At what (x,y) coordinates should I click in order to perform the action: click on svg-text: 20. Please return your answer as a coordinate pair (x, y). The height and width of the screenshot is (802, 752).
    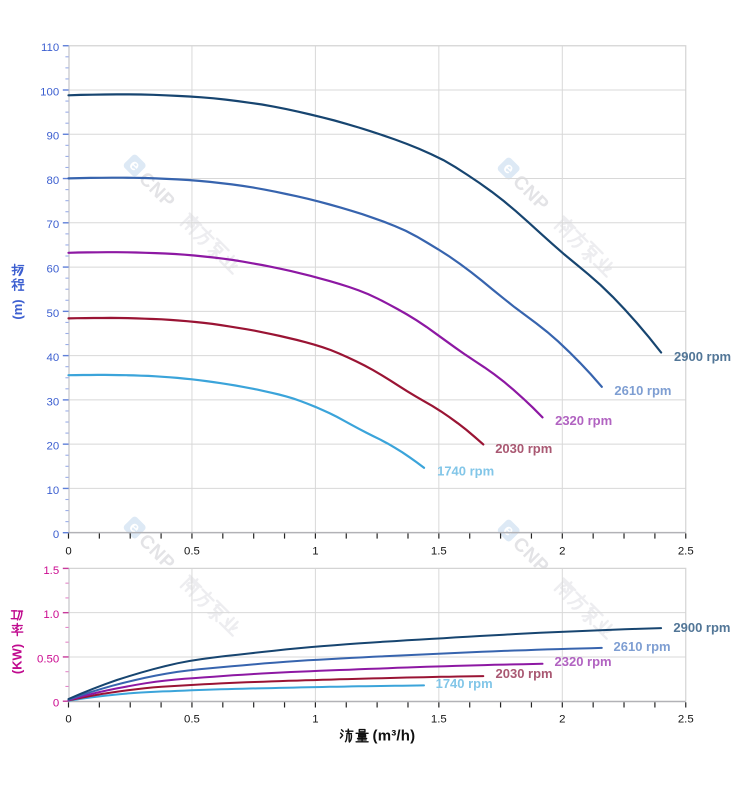
    Looking at the image, I should click on (53, 447).